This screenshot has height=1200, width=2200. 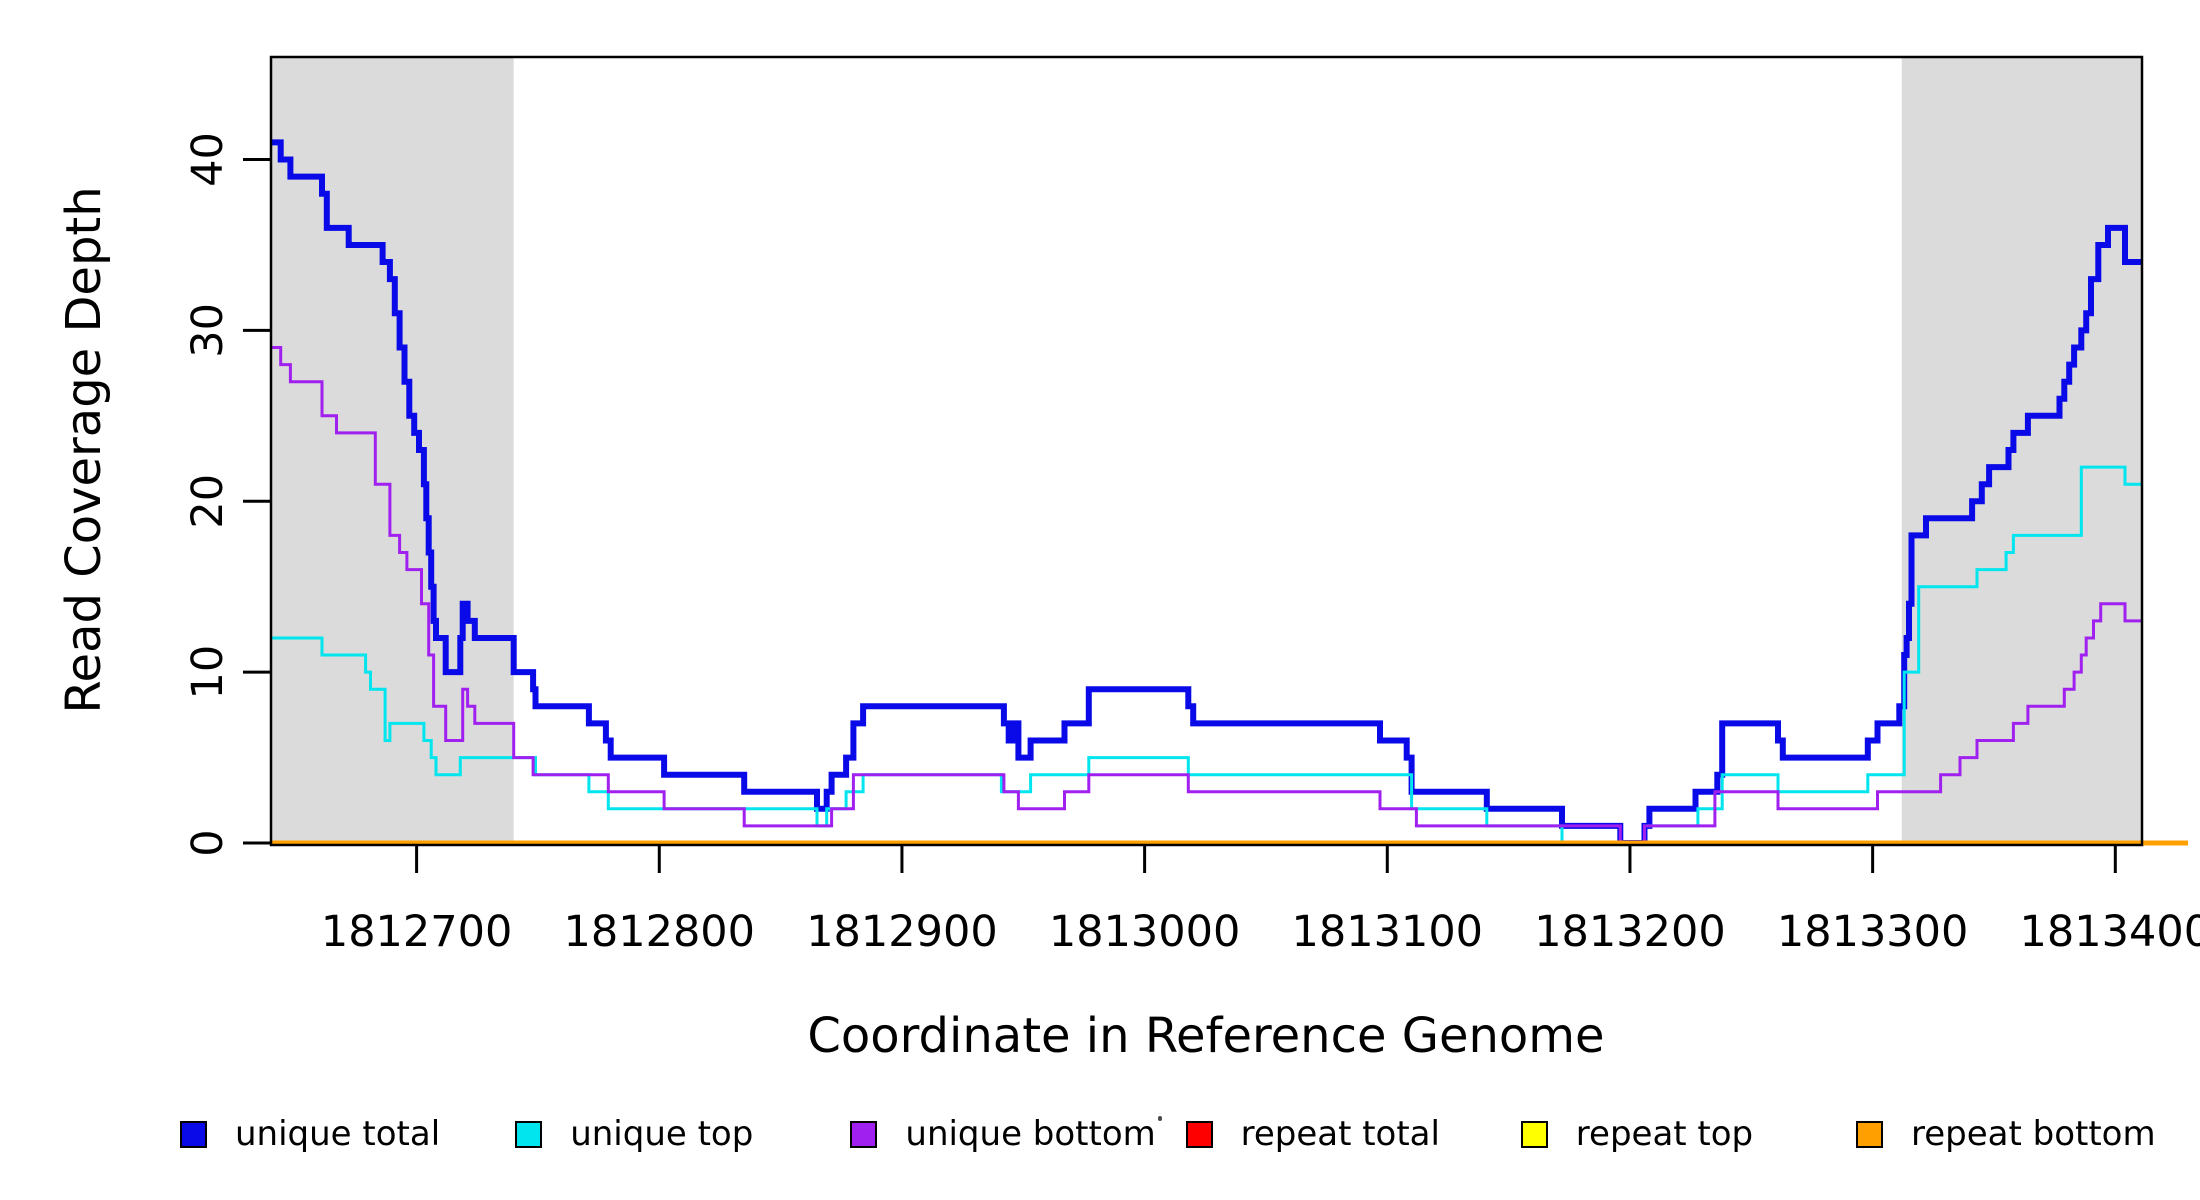 I want to click on y-tick-label: 10, so click(x=208, y=672).